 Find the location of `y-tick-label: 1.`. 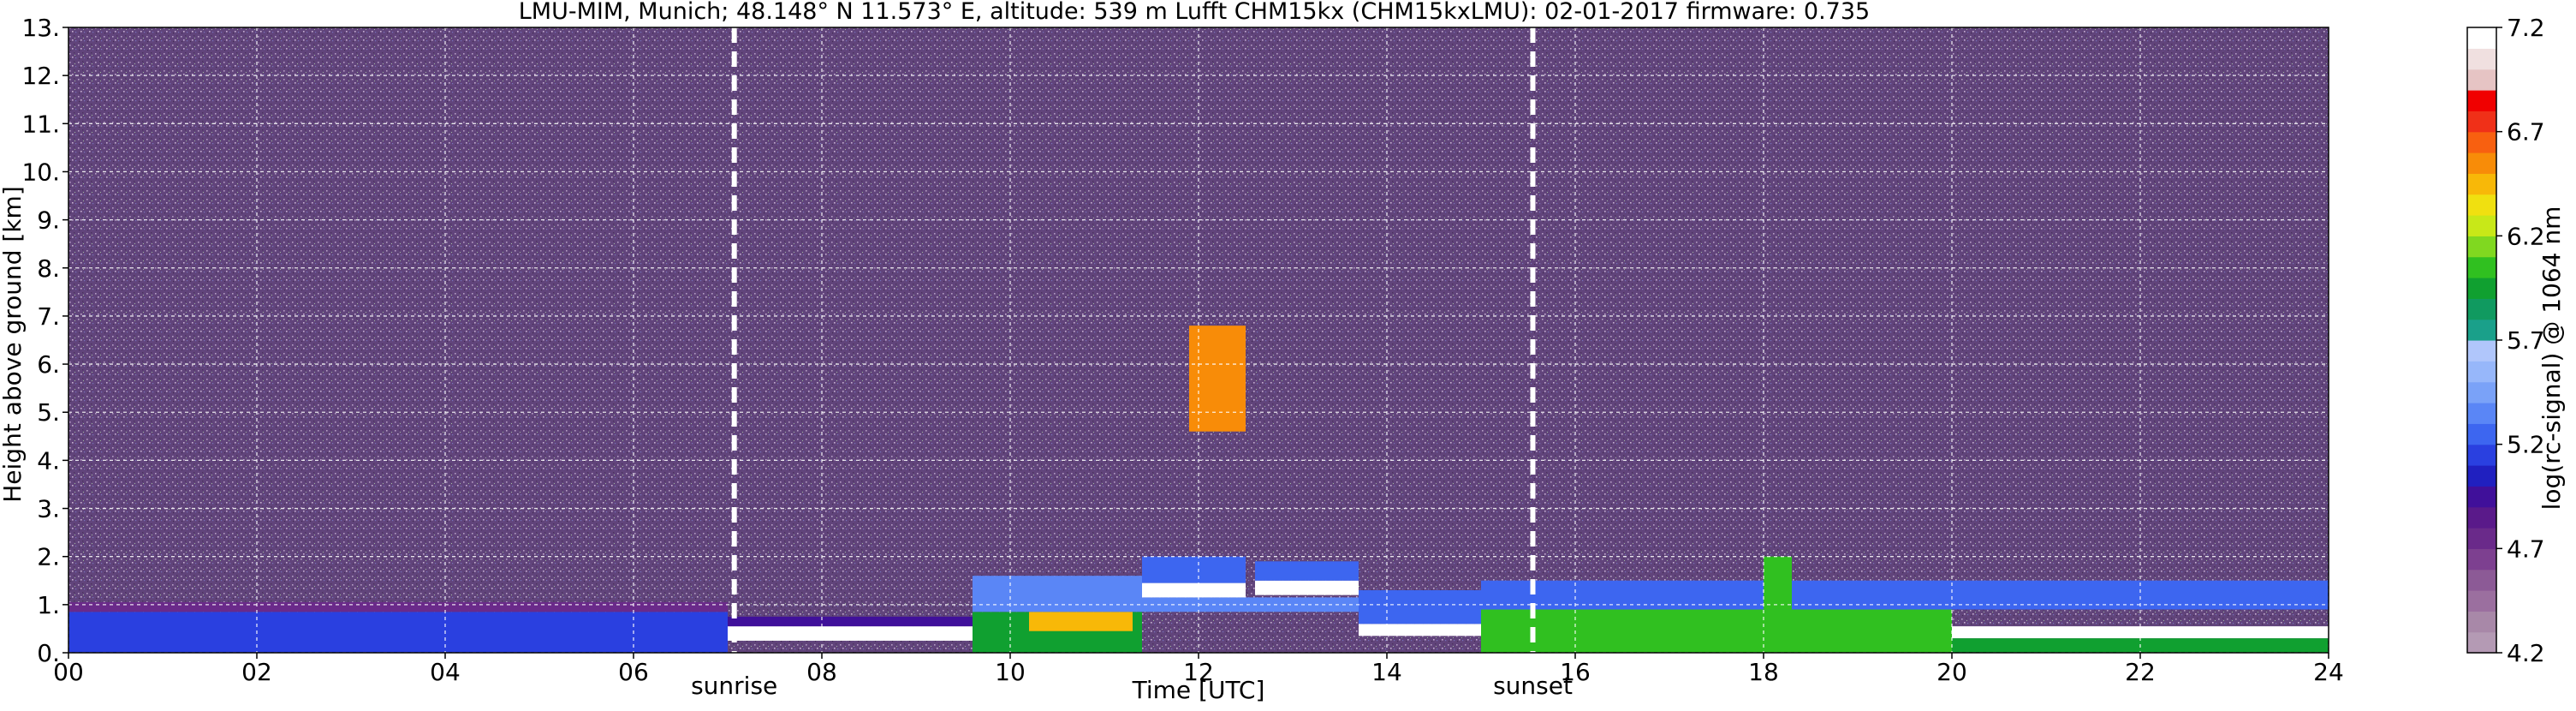

y-tick-label: 1. is located at coordinates (48, 605).